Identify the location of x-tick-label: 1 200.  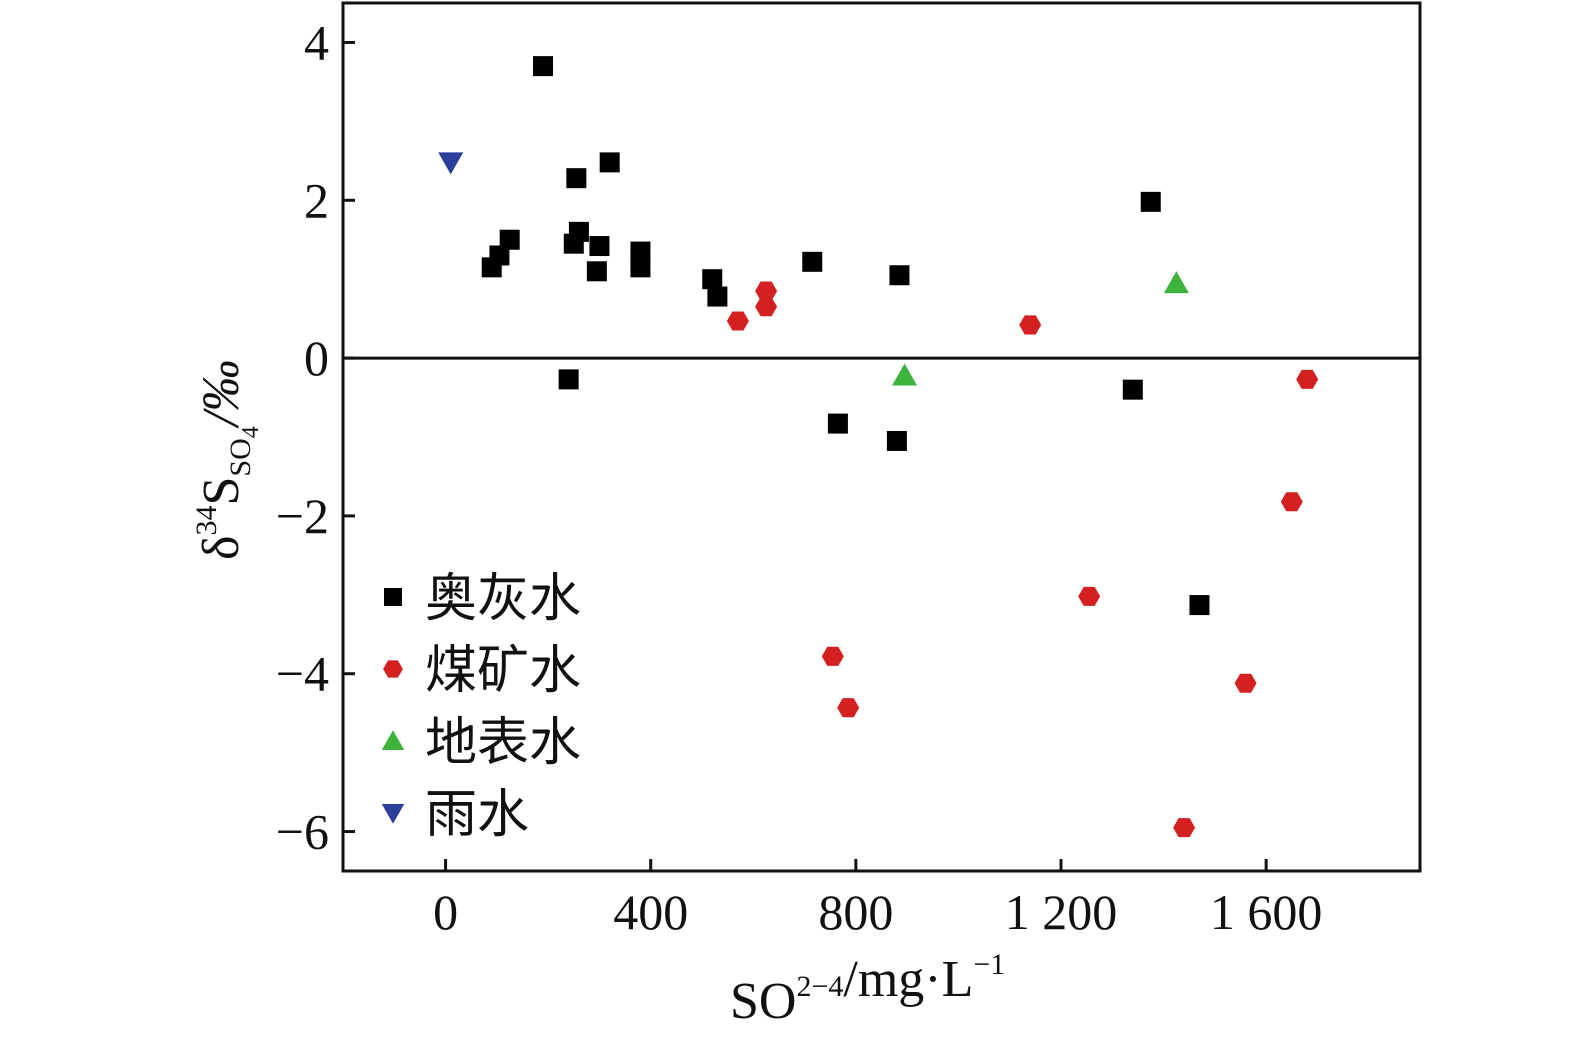
(1061, 912).